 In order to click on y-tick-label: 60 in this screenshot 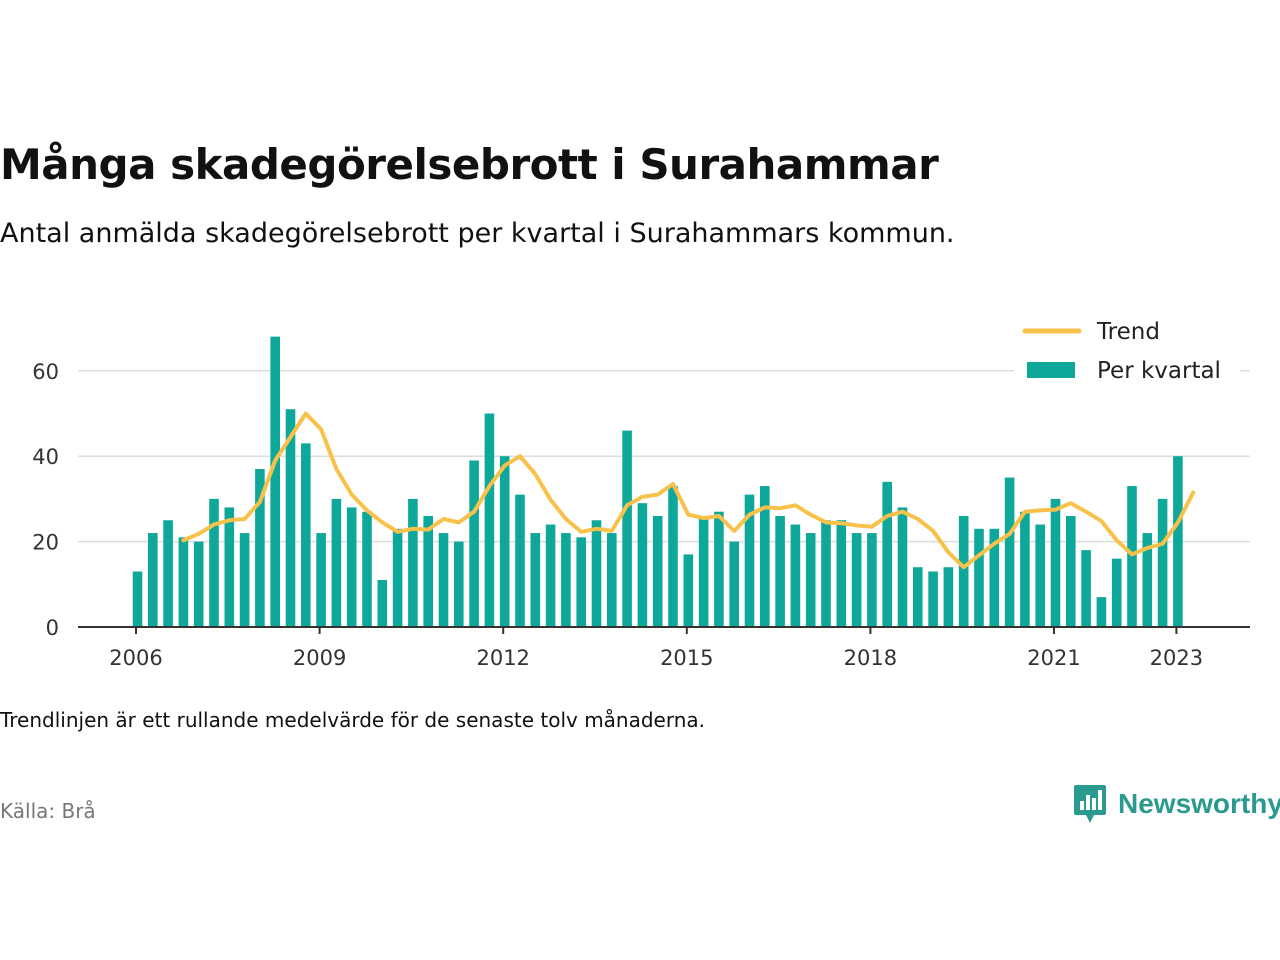, I will do `click(45, 372)`.